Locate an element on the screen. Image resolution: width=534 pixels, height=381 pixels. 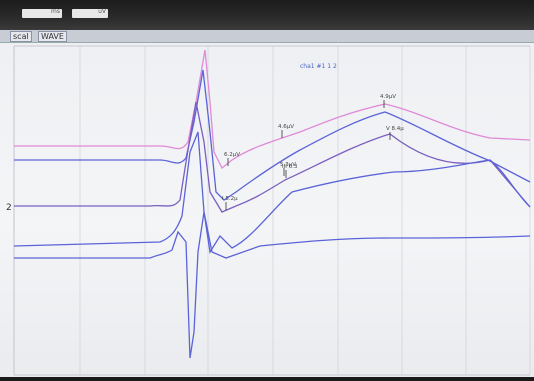
toolbar-field-2-label: uV is located at coordinates (102, 11).